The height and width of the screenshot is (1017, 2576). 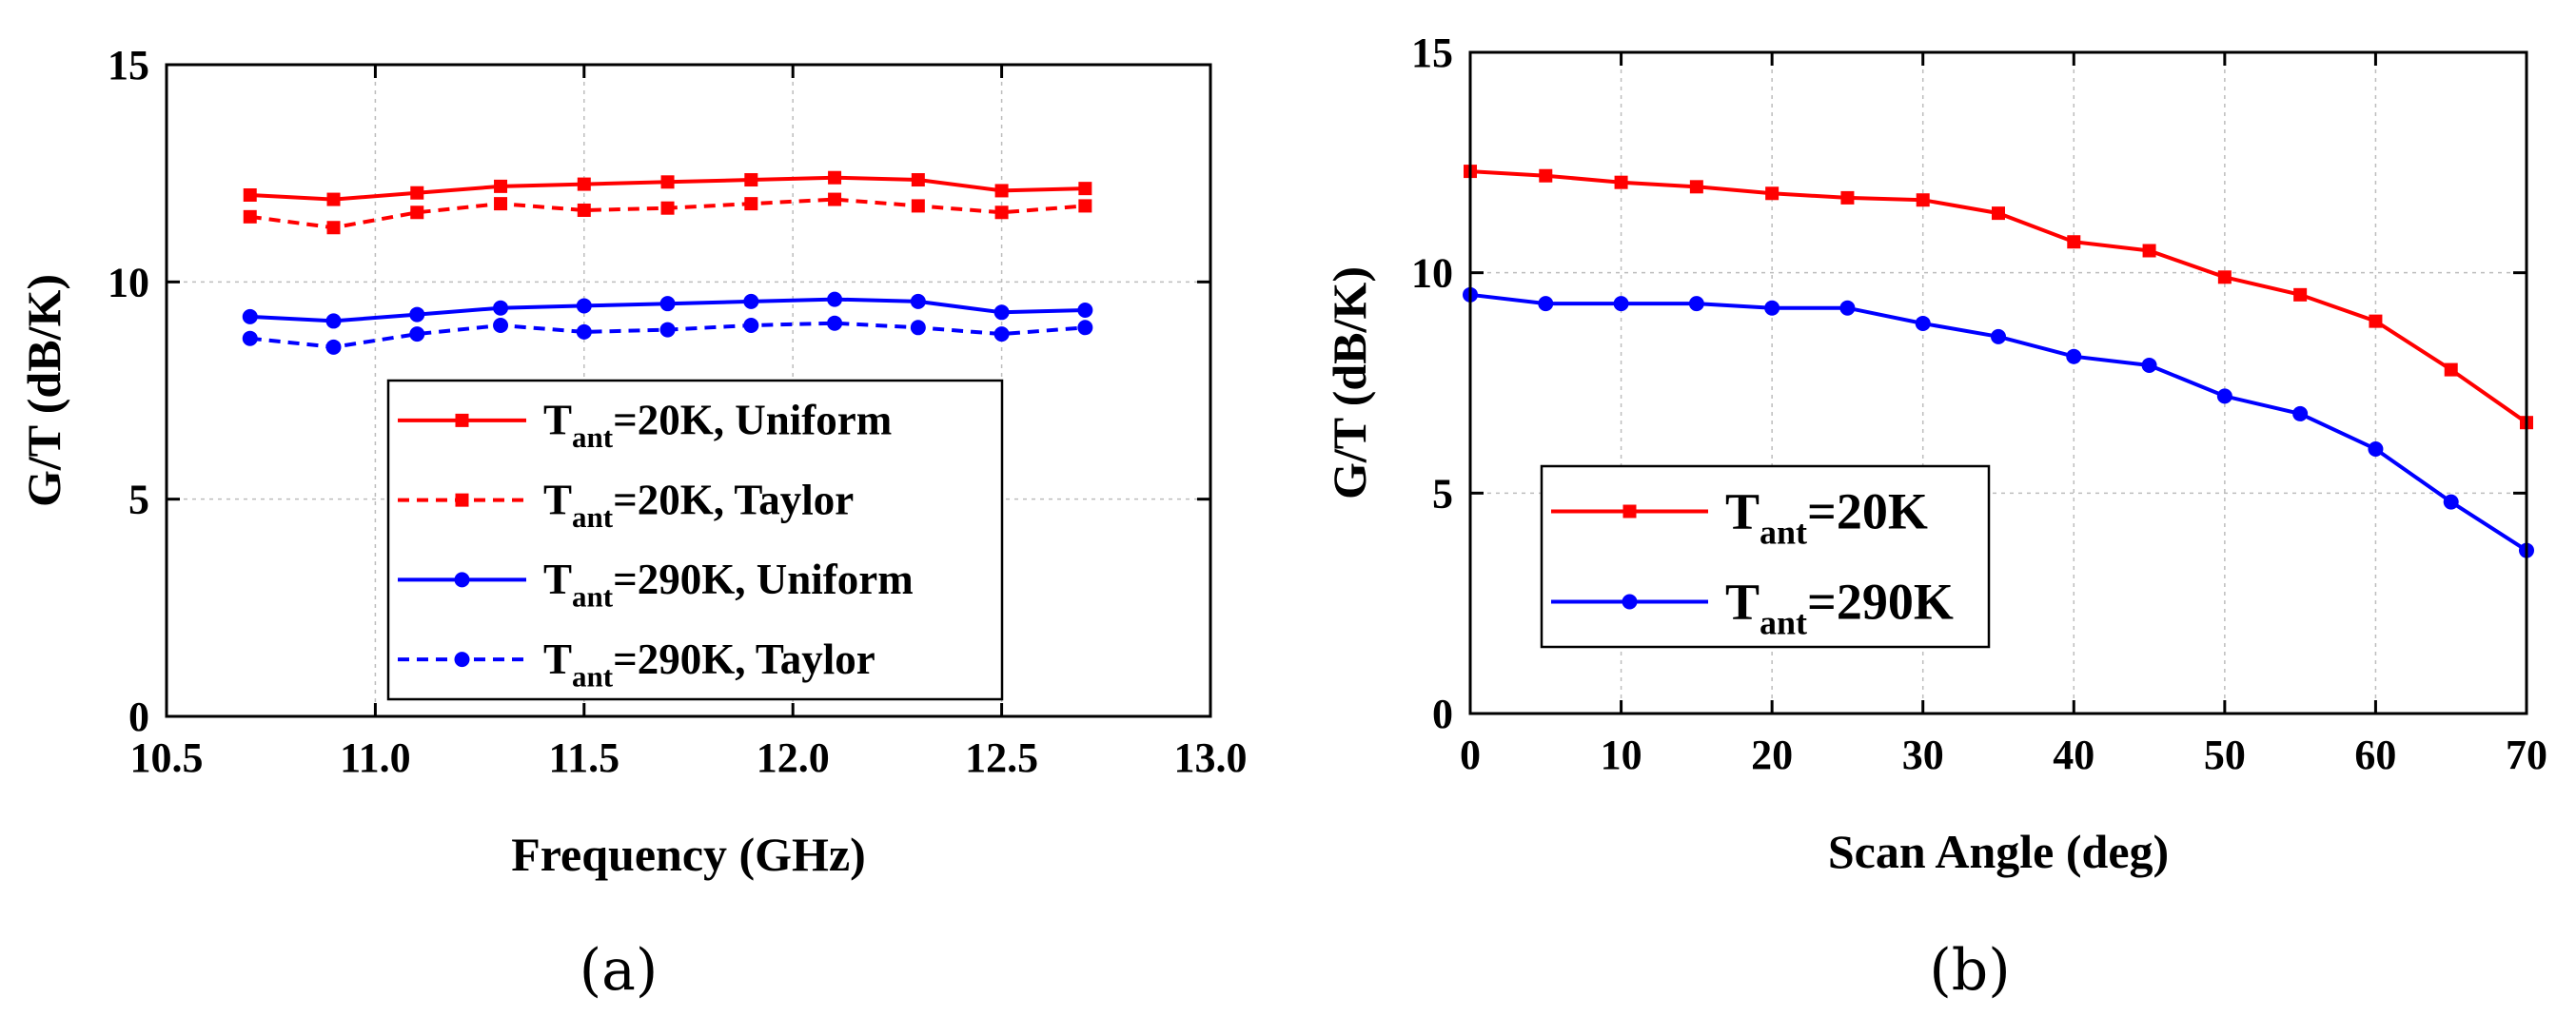 I want to click on x-tick-label: 40, so click(x=2073, y=755).